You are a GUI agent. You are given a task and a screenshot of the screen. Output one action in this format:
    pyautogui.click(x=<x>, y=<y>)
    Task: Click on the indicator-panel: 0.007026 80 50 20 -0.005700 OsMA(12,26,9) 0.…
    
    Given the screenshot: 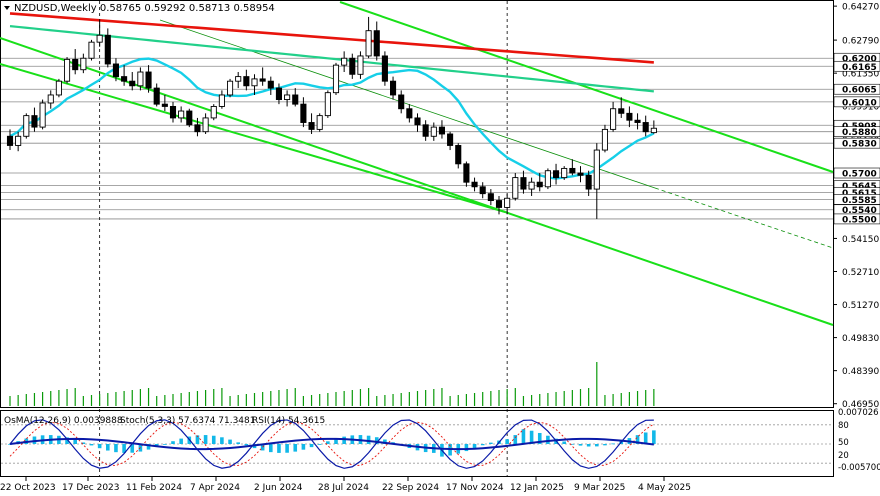 What is the action you would take?
    pyautogui.click(x=440, y=442)
    